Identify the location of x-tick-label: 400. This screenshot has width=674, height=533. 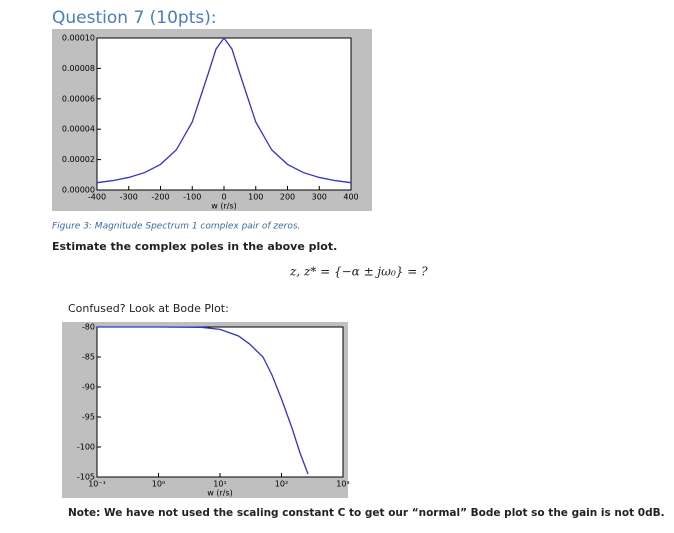
(350, 197).